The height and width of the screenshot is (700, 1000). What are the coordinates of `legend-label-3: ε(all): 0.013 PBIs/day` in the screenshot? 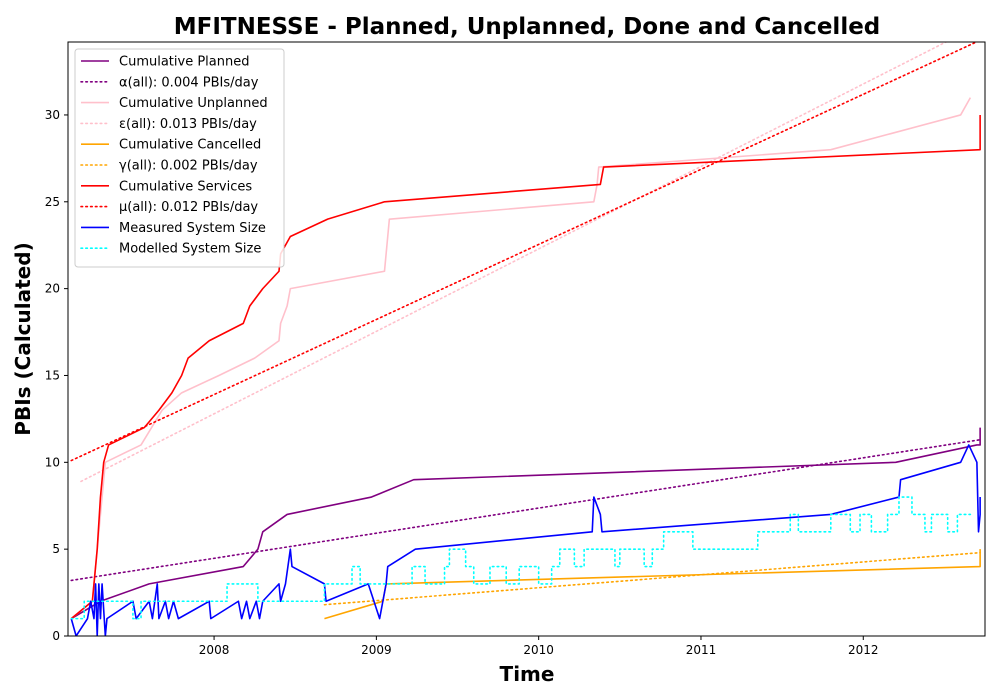 It's located at (188, 124).